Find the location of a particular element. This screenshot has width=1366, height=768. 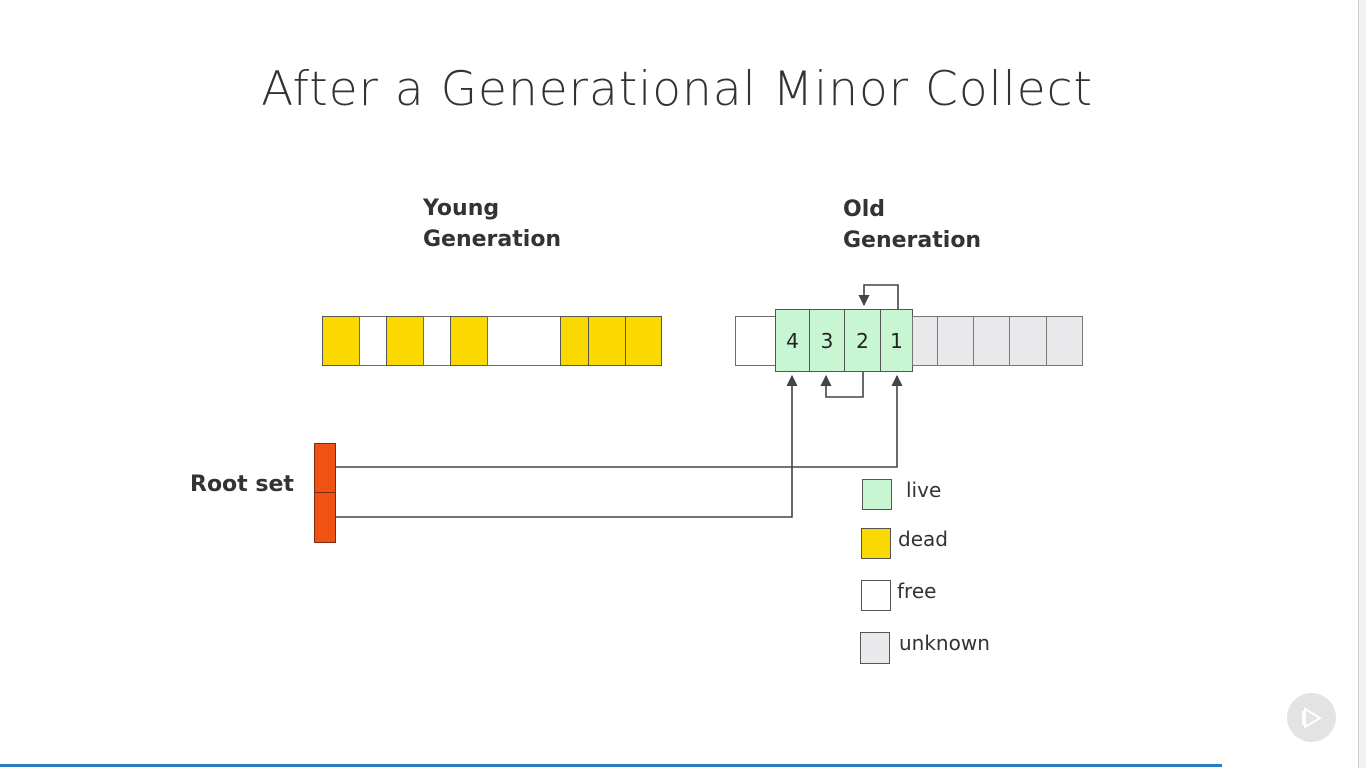

old-generation-heading-line2: Generation is located at coordinates (912, 240).